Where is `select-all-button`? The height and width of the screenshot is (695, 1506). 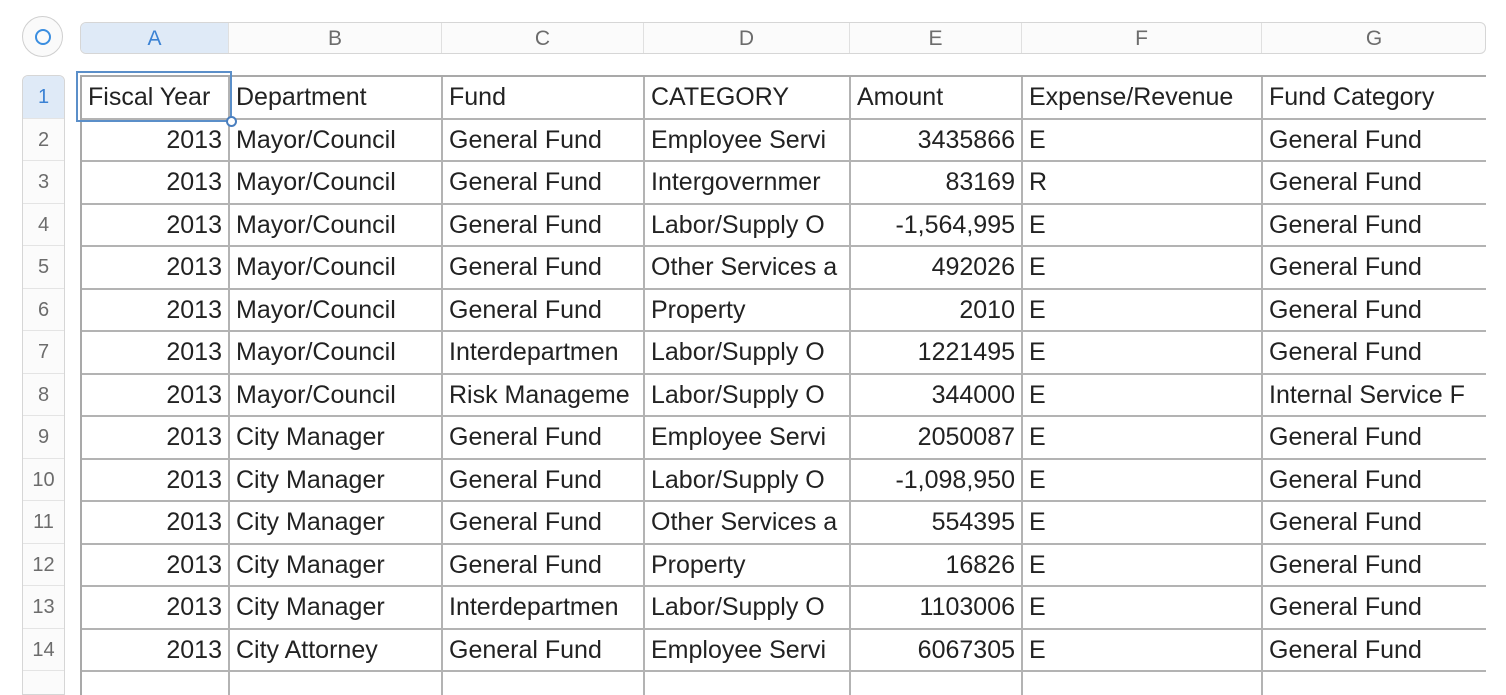
select-all-button is located at coordinates (42, 36).